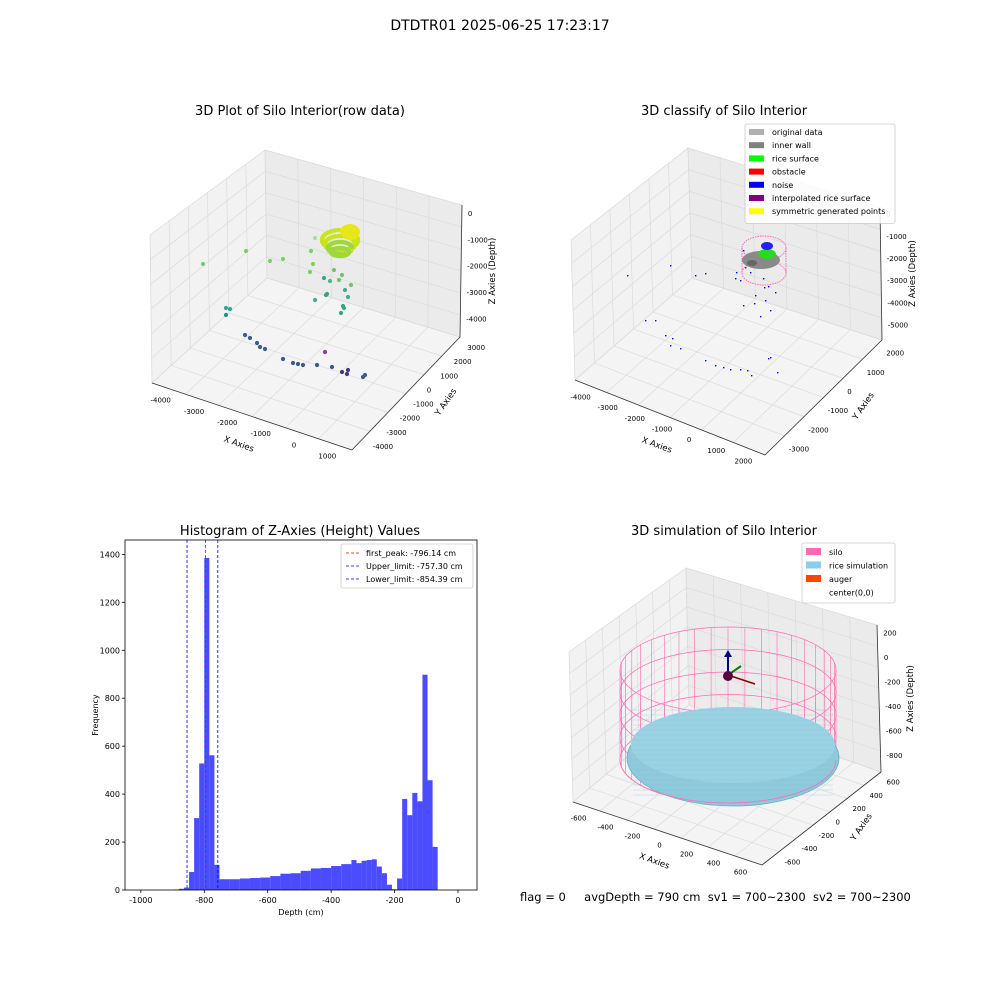 The height and width of the screenshot is (1000, 1000). What do you see at coordinates (791, 145) in the screenshot?
I see `legend-label: inner wall` at bounding box center [791, 145].